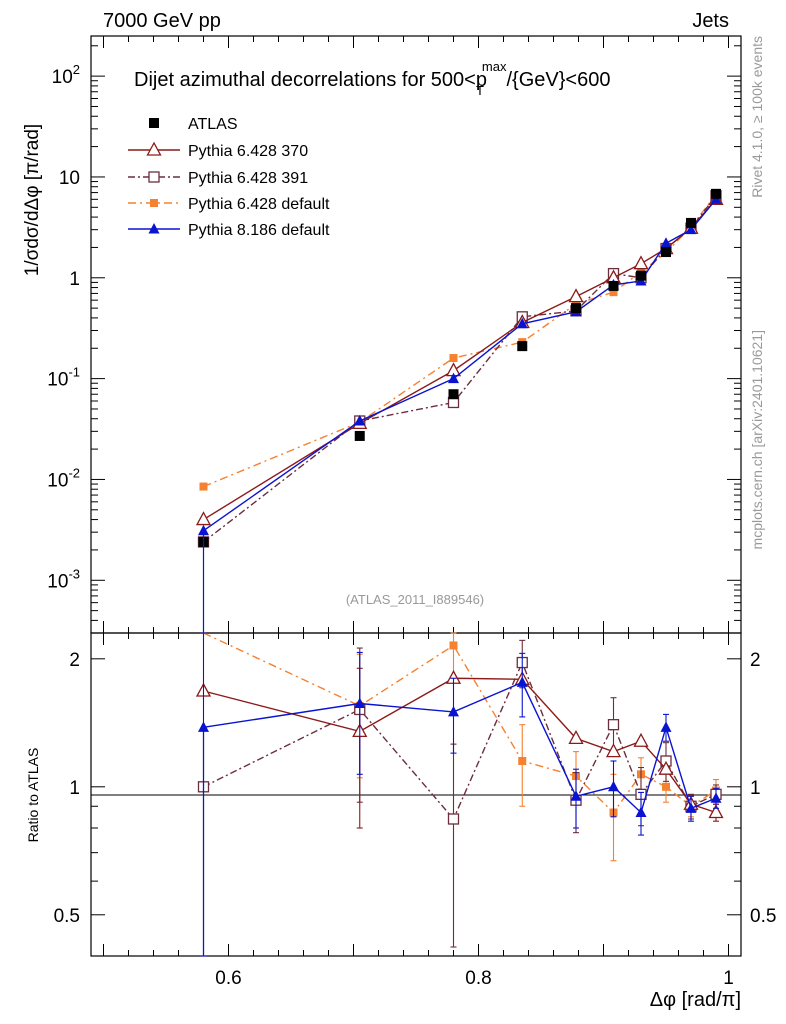 Image resolution: width=786 pixels, height=1024 pixels. Describe the element at coordinates (154, 228) in the screenshot. I see `legend-marker-pythia-8-186-default` at that location.